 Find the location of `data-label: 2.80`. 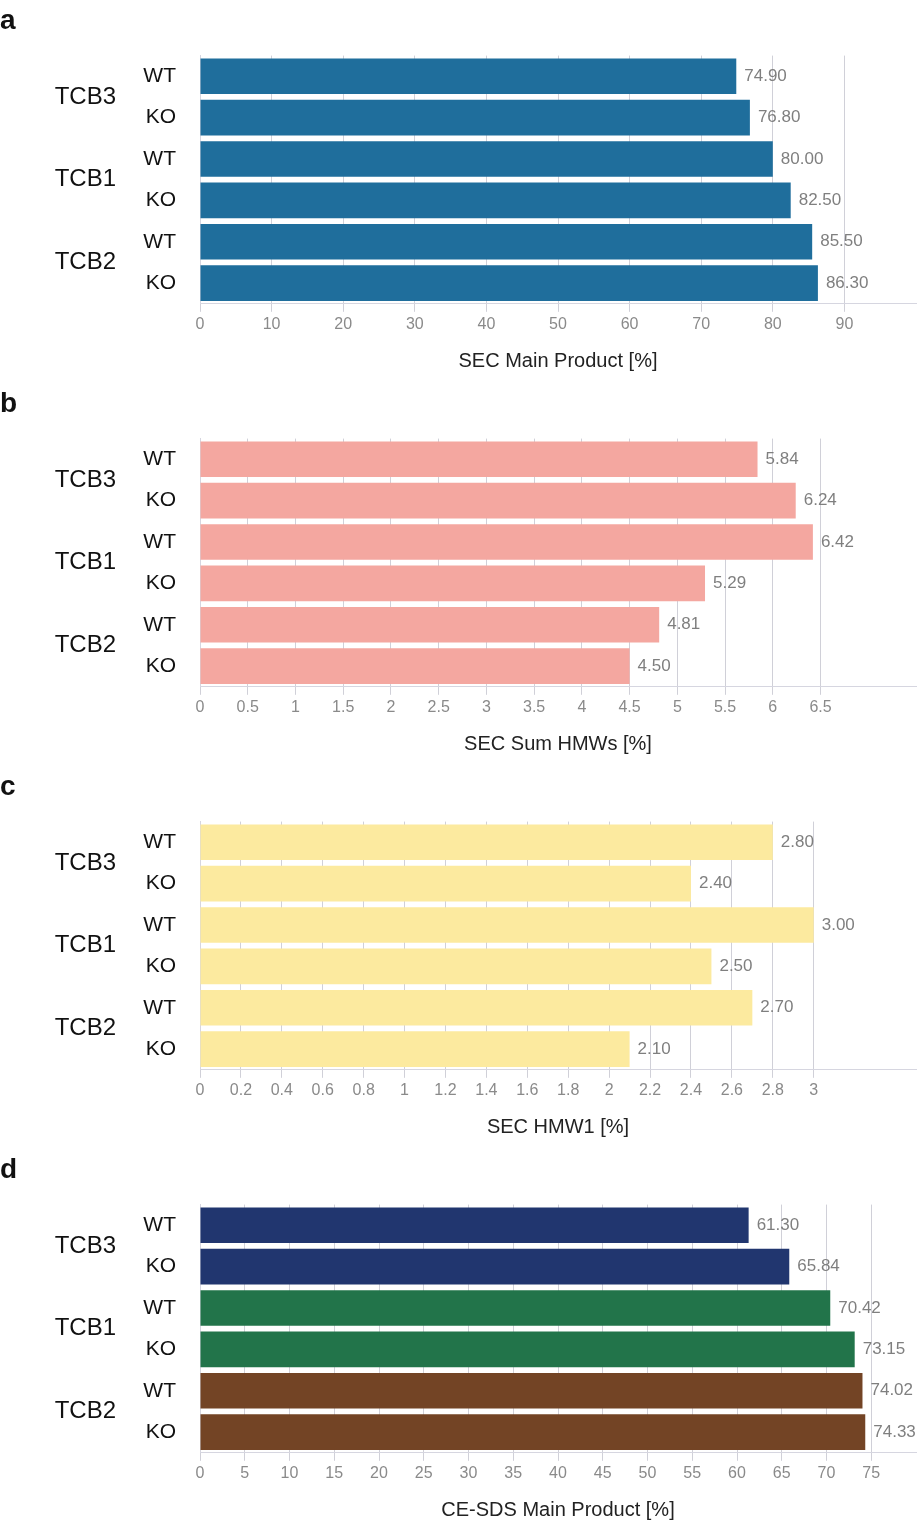

data-label: 2.80 is located at coordinates (797, 841).